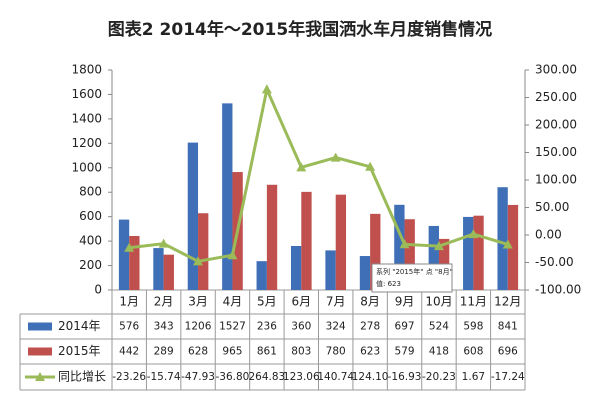  I want to click on table-value: 696, so click(508, 352).